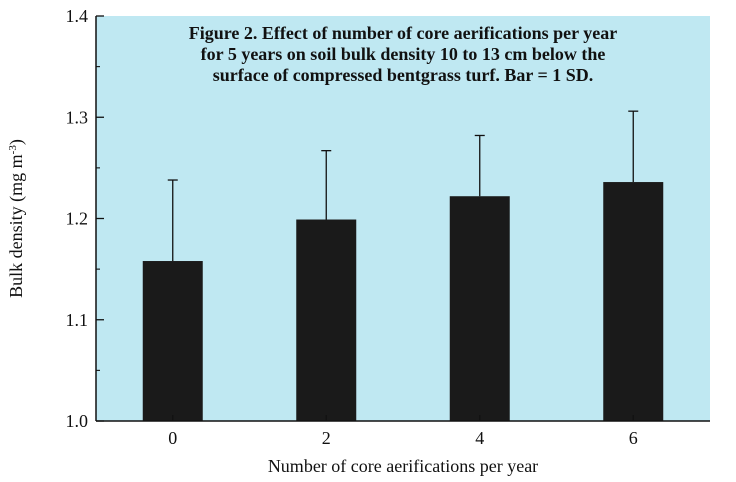 The height and width of the screenshot is (482, 736). What do you see at coordinates (172, 438) in the screenshot?
I see `x-tick-label: 0` at bounding box center [172, 438].